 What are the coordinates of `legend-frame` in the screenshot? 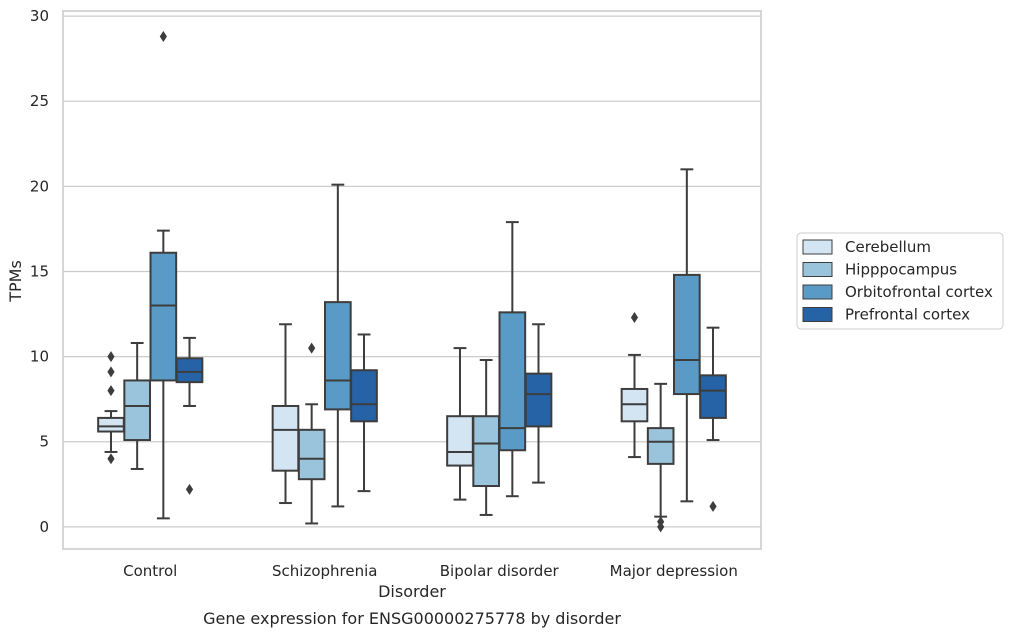 It's located at (900, 281).